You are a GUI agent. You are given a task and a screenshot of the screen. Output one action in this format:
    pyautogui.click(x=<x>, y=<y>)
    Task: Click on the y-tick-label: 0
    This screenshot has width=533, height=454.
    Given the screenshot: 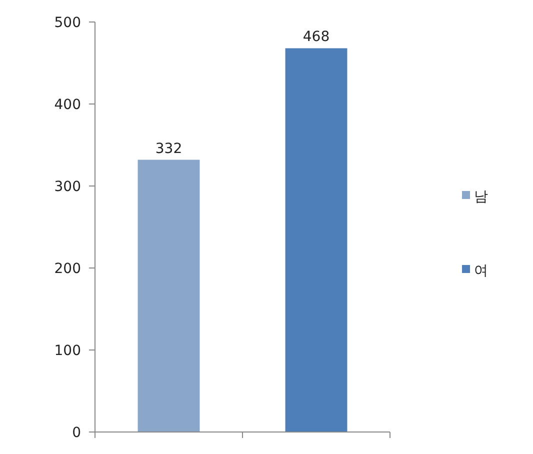 What is the action you would take?
    pyautogui.click(x=76, y=433)
    